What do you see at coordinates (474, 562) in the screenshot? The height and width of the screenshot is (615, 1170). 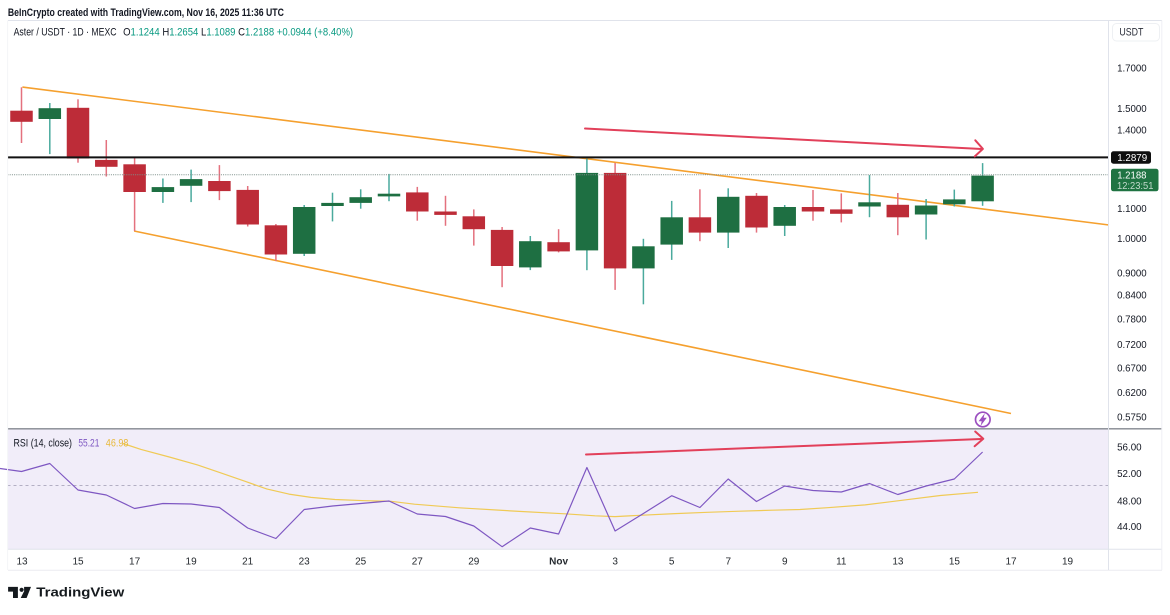 I see `svg-text: 29` at bounding box center [474, 562].